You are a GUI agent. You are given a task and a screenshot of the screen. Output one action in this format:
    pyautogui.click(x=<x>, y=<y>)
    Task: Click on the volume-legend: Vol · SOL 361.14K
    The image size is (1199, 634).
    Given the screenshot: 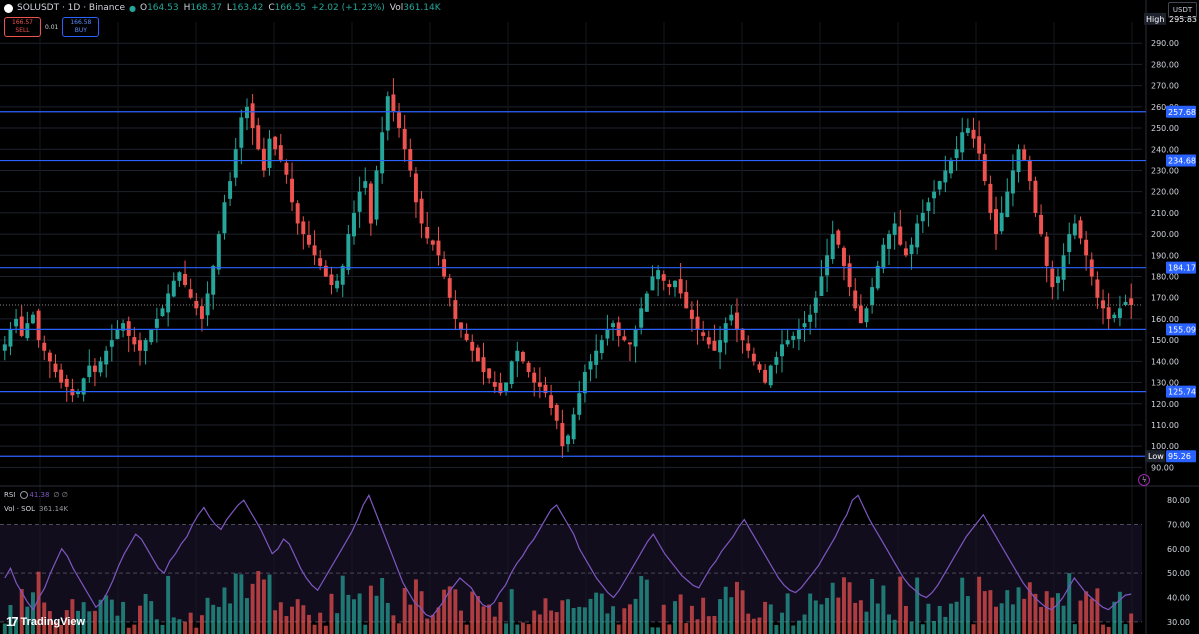 What is the action you would take?
    pyautogui.click(x=36, y=509)
    